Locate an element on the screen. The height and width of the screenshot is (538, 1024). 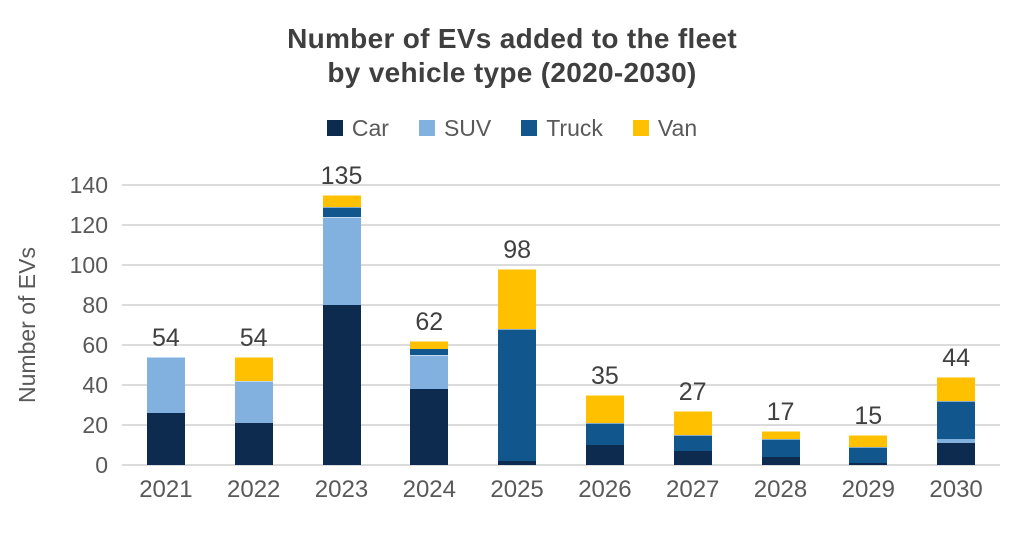
bar-total-label: 27 is located at coordinates (692, 392).